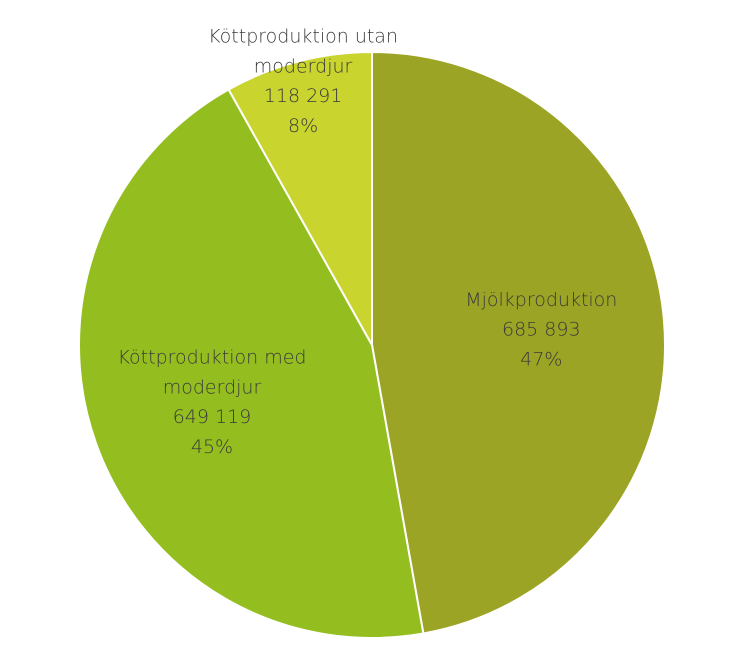 This screenshot has height=652, width=739. Describe the element at coordinates (303, 126) in the screenshot. I see `percent-label: 8%` at that location.